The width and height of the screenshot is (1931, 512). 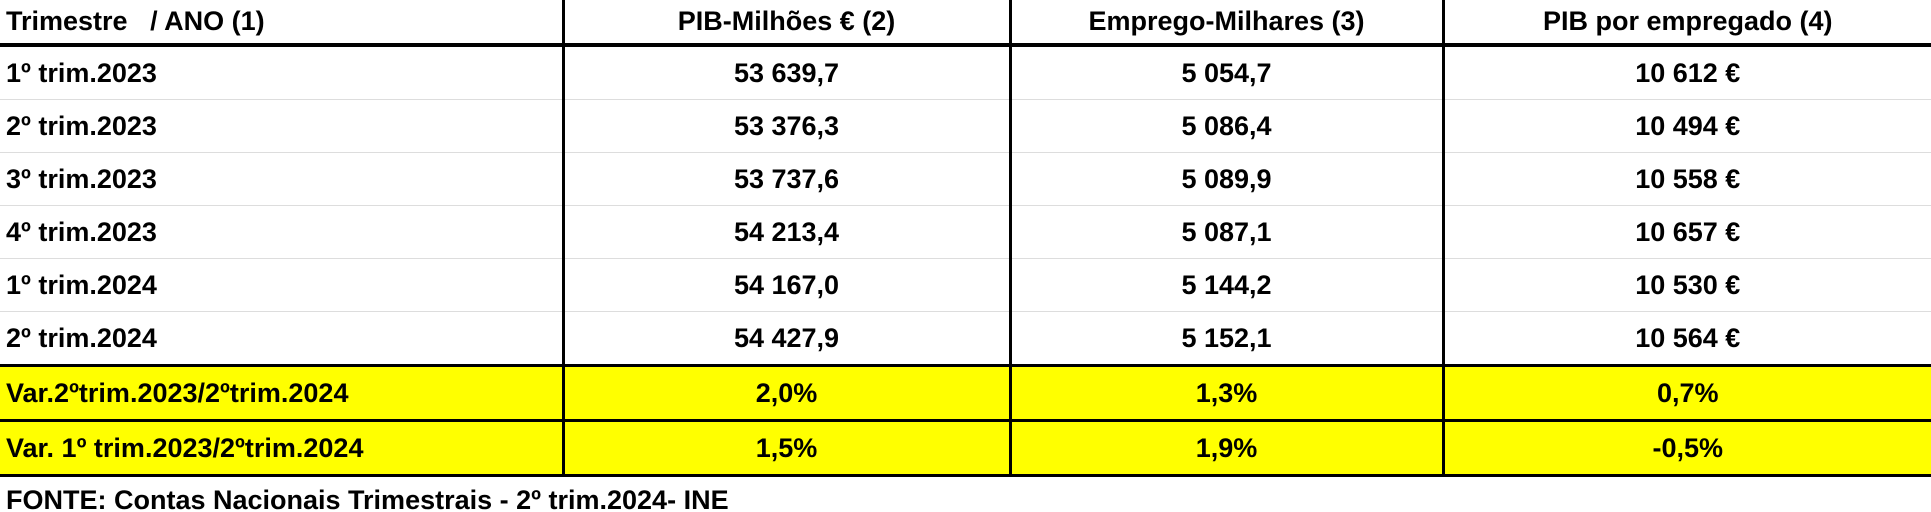 I want to click on cell: 10 530 €, so click(x=1686, y=285).